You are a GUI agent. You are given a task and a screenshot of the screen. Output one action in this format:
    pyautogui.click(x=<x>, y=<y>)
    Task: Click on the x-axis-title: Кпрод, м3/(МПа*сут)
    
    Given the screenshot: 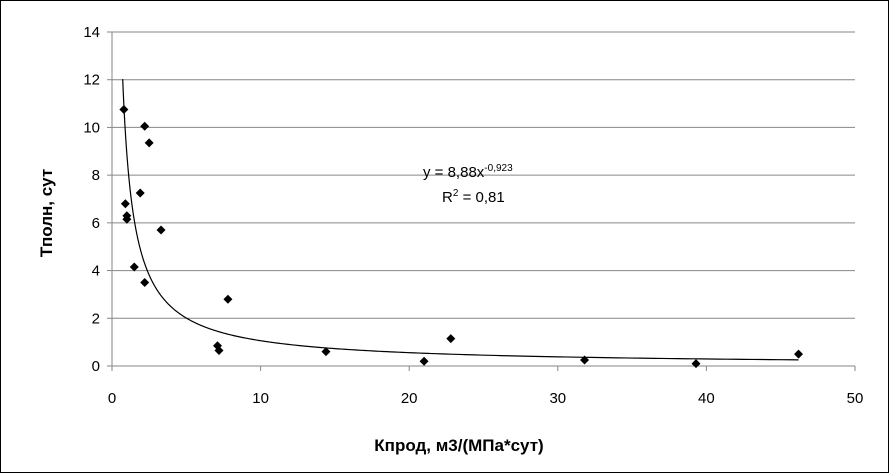 What is the action you would take?
    pyautogui.click(x=458, y=445)
    